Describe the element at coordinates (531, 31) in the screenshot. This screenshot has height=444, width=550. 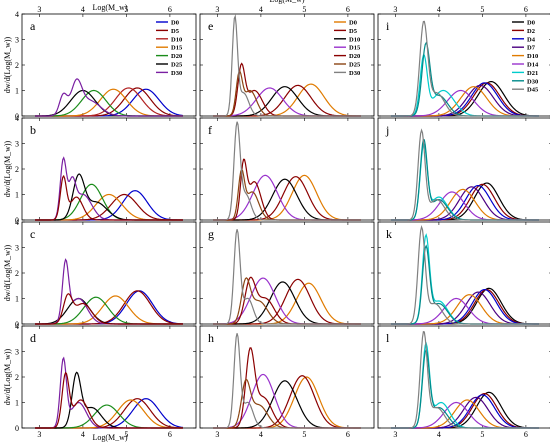
I see `legend-label-D2: D2` at that location.